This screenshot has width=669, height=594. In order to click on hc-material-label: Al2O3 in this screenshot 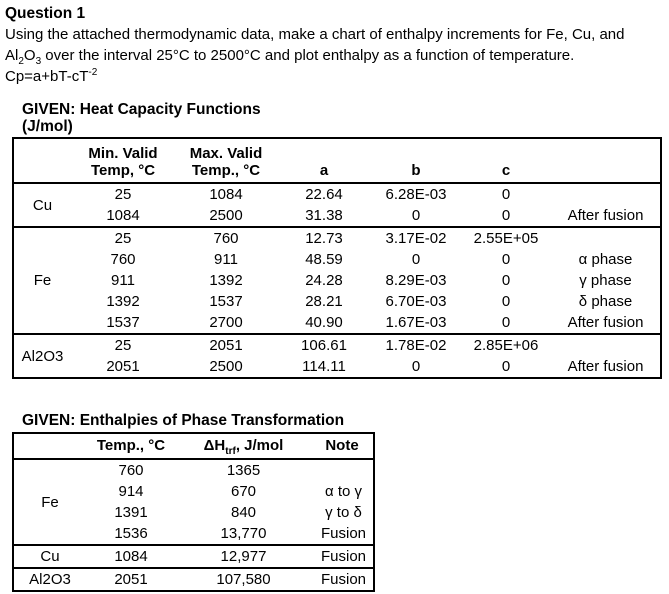, I will do `click(42, 356)`.